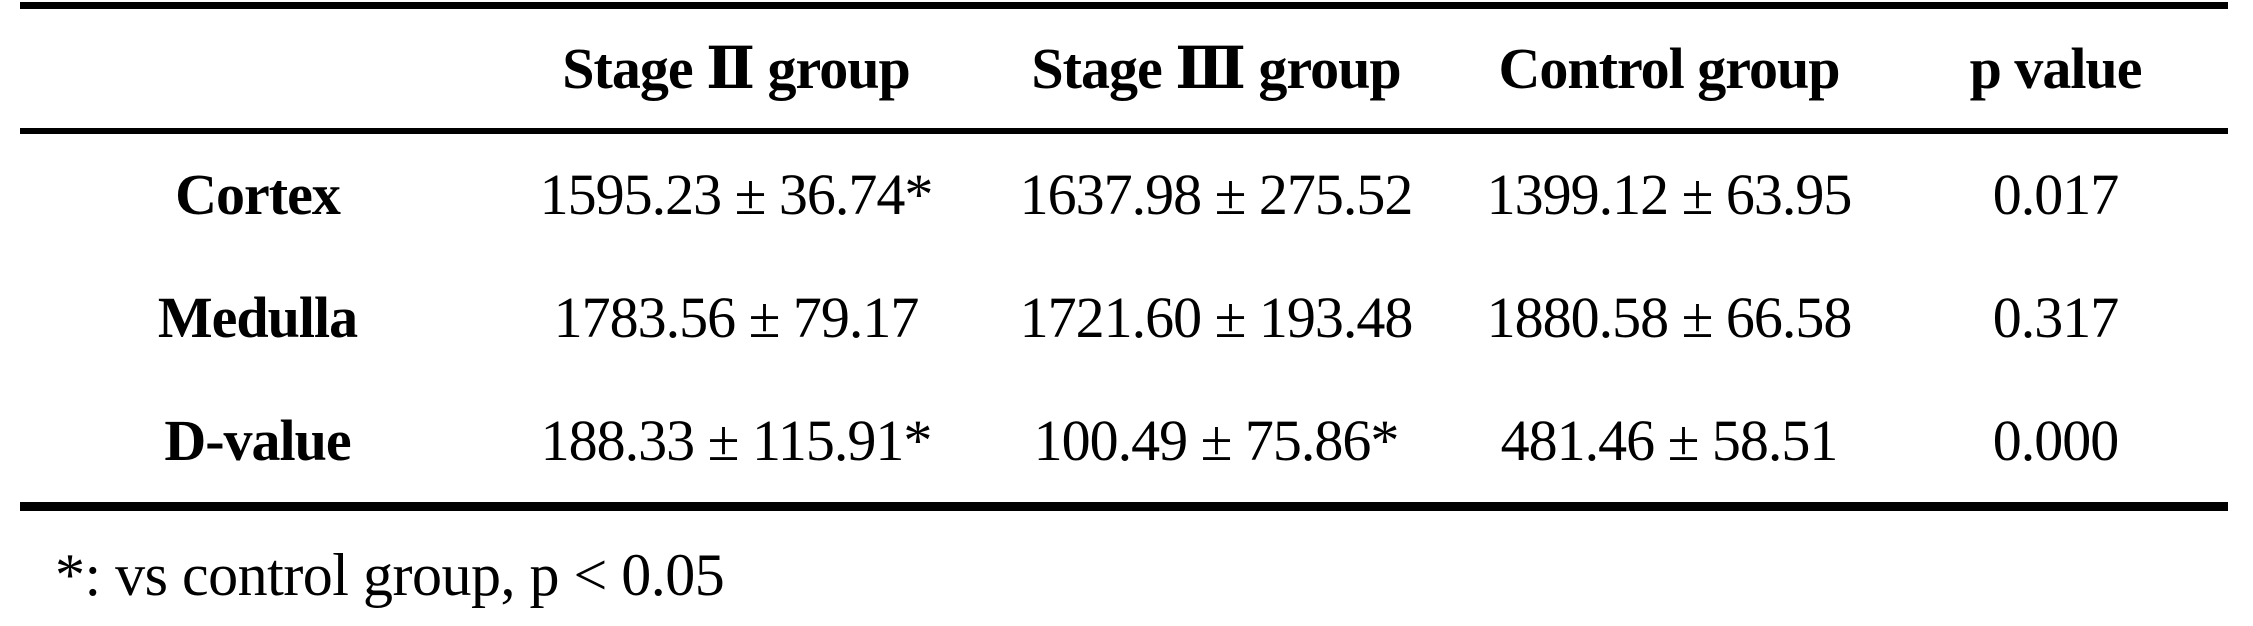 Image resolution: width=2253 pixels, height=626 pixels. I want to click on row-label-medulla: Medulla, so click(257, 317).